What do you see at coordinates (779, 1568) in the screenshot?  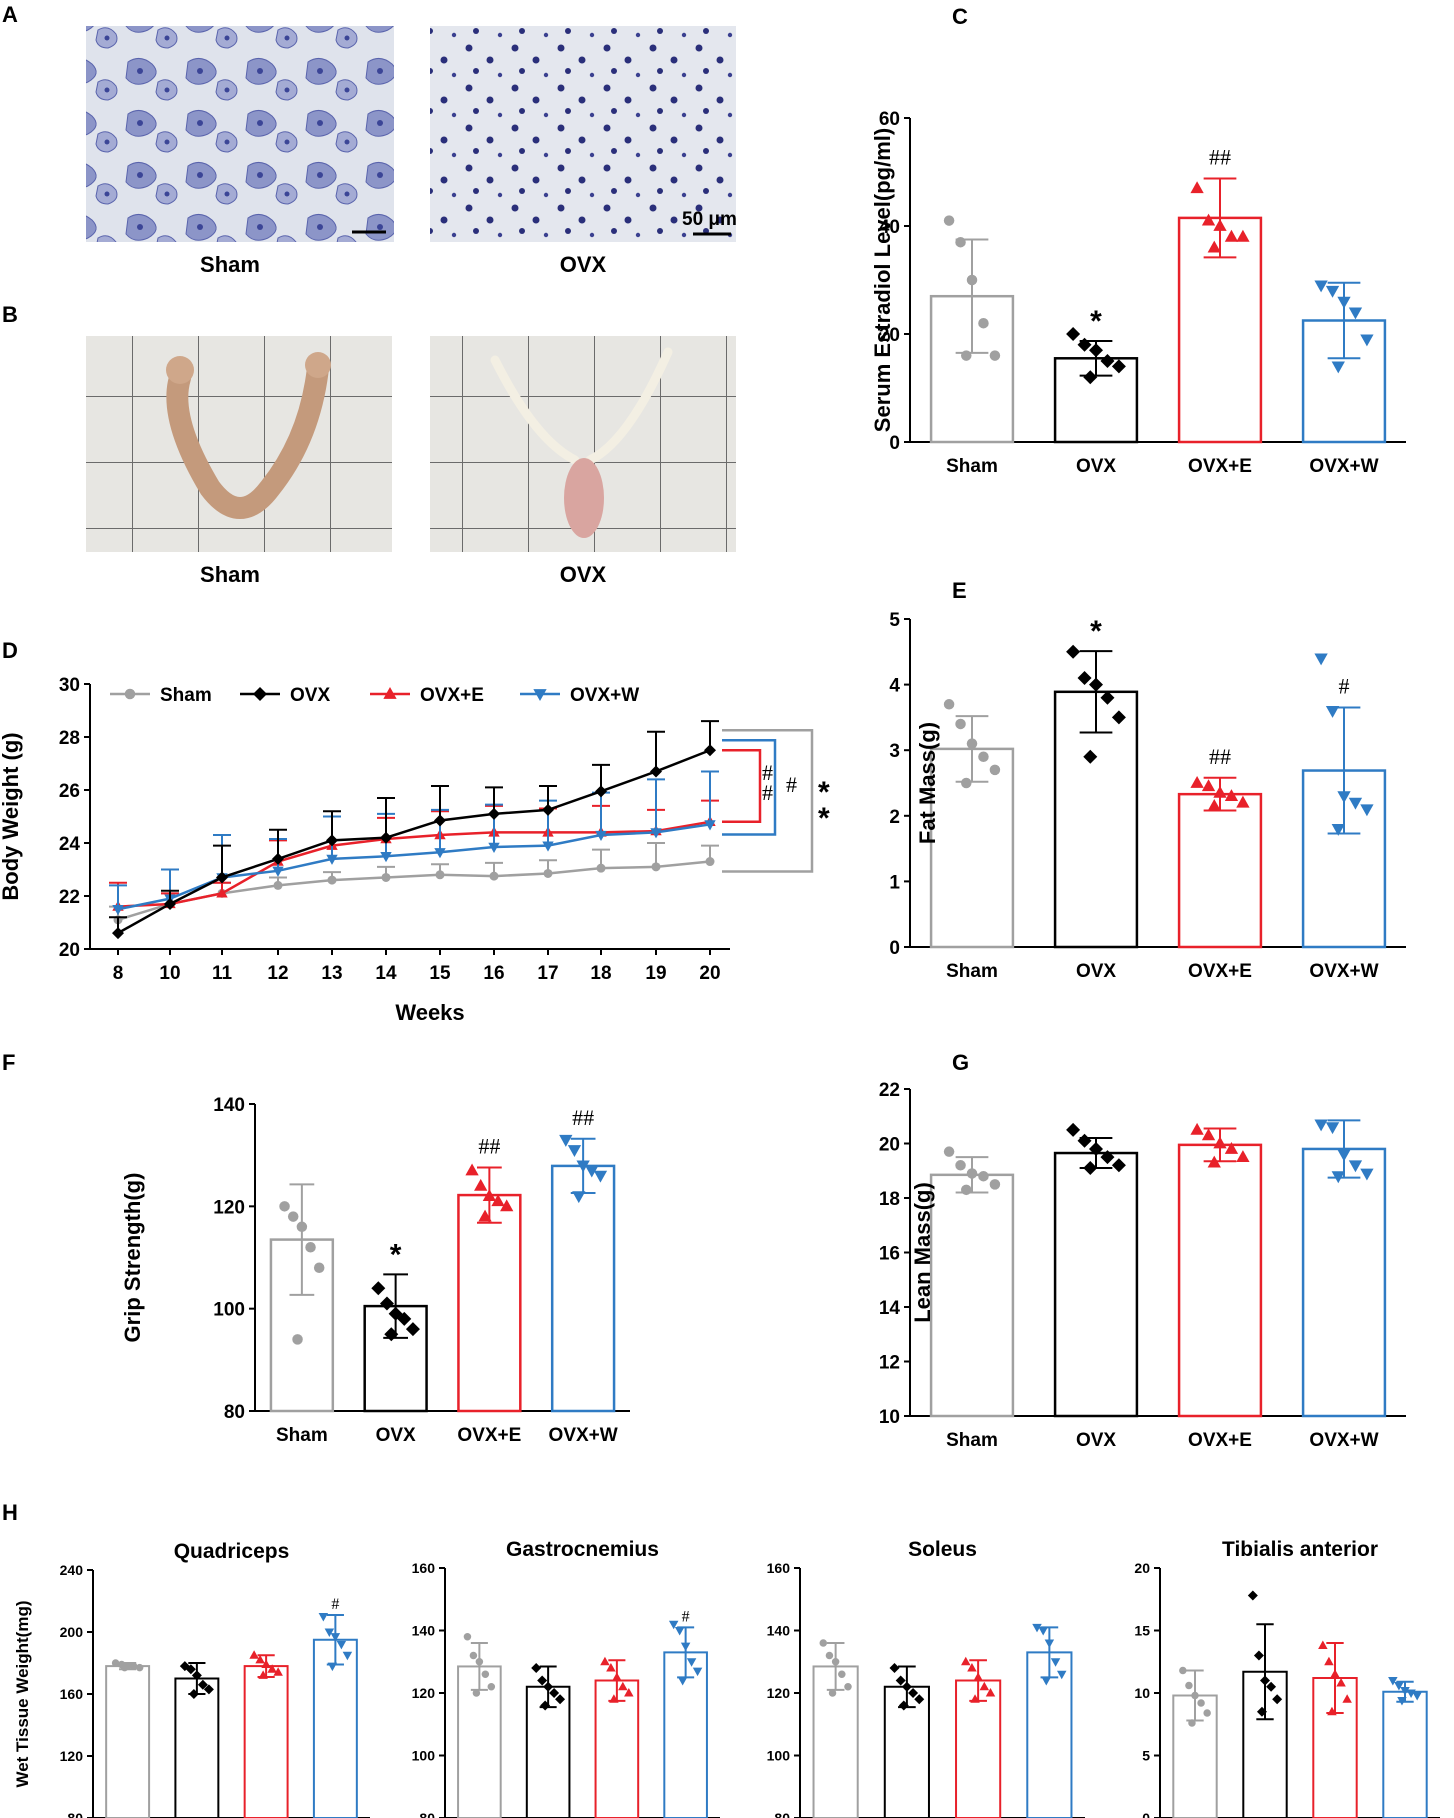 I see `y-tick-label: 160` at bounding box center [779, 1568].